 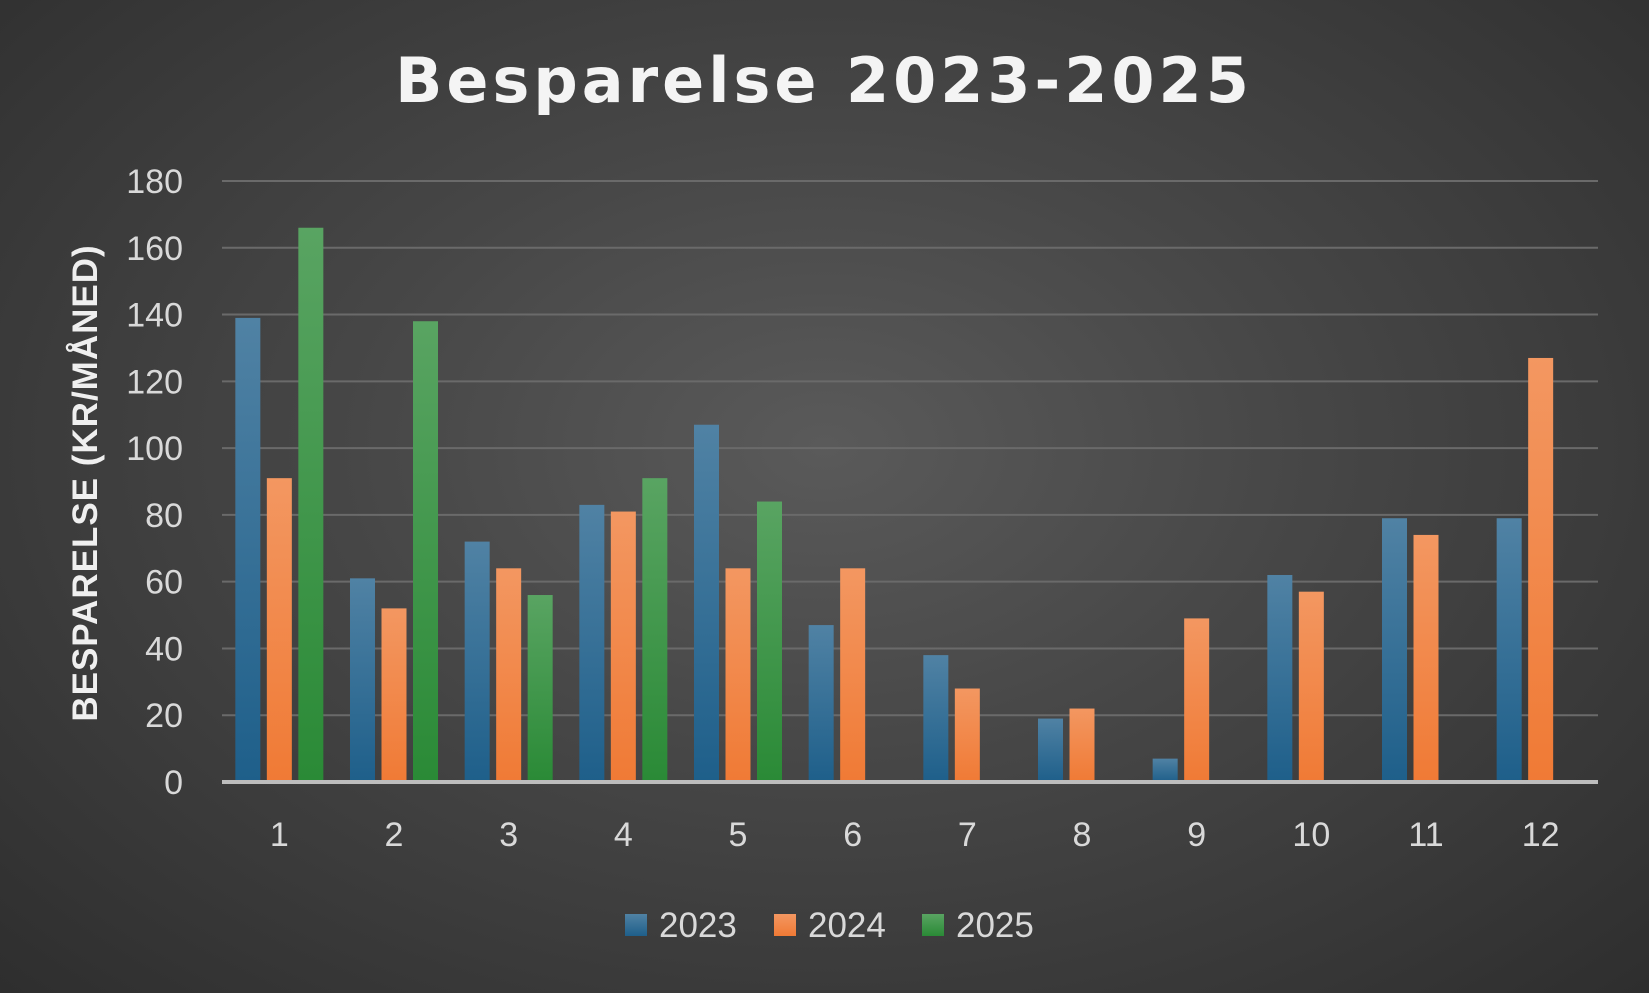 What do you see at coordinates (852, 835) in the screenshot?
I see `x-tick-label: 6` at bounding box center [852, 835].